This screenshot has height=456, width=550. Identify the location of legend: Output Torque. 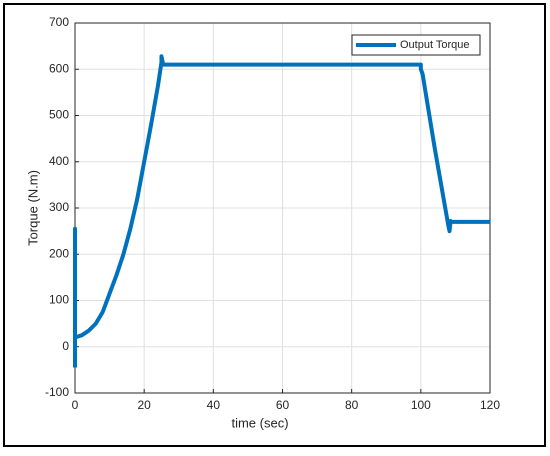
(416, 45).